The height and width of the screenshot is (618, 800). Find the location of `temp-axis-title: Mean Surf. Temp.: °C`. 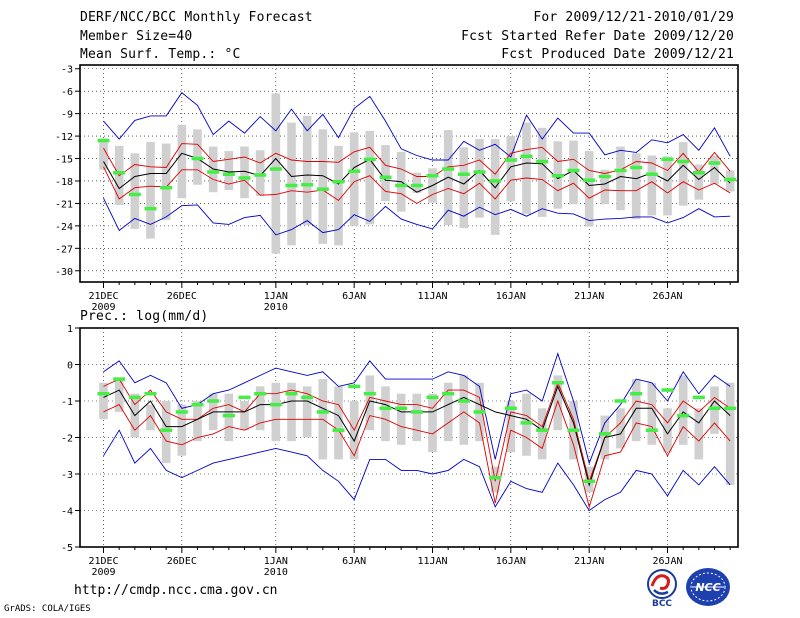

temp-axis-title: Mean Surf. Temp.: °C is located at coordinates (160, 54).